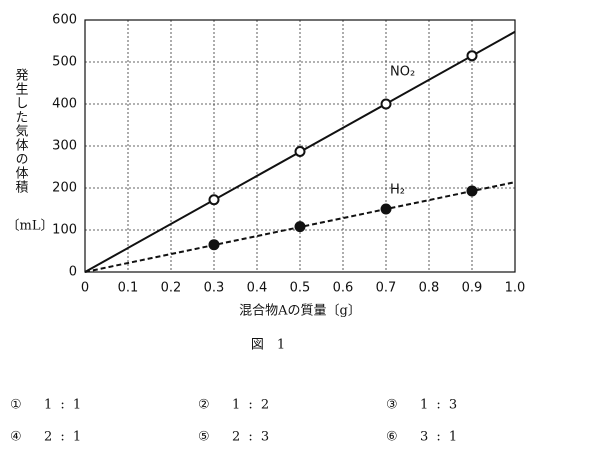  Describe the element at coordinates (62, 405) in the screenshot. I see `option-text: 1` at that location.